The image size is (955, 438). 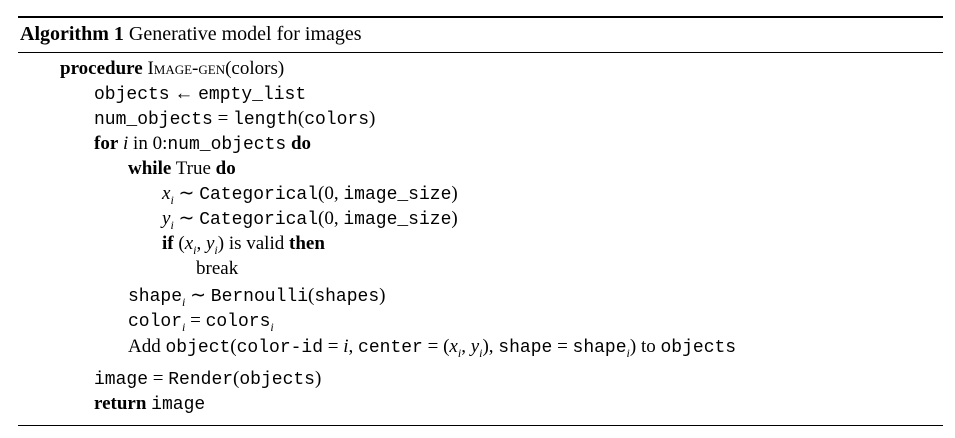 What do you see at coordinates (172, 68) in the screenshot?
I see `line-code: procedure Image-gen(colors)` at bounding box center [172, 68].